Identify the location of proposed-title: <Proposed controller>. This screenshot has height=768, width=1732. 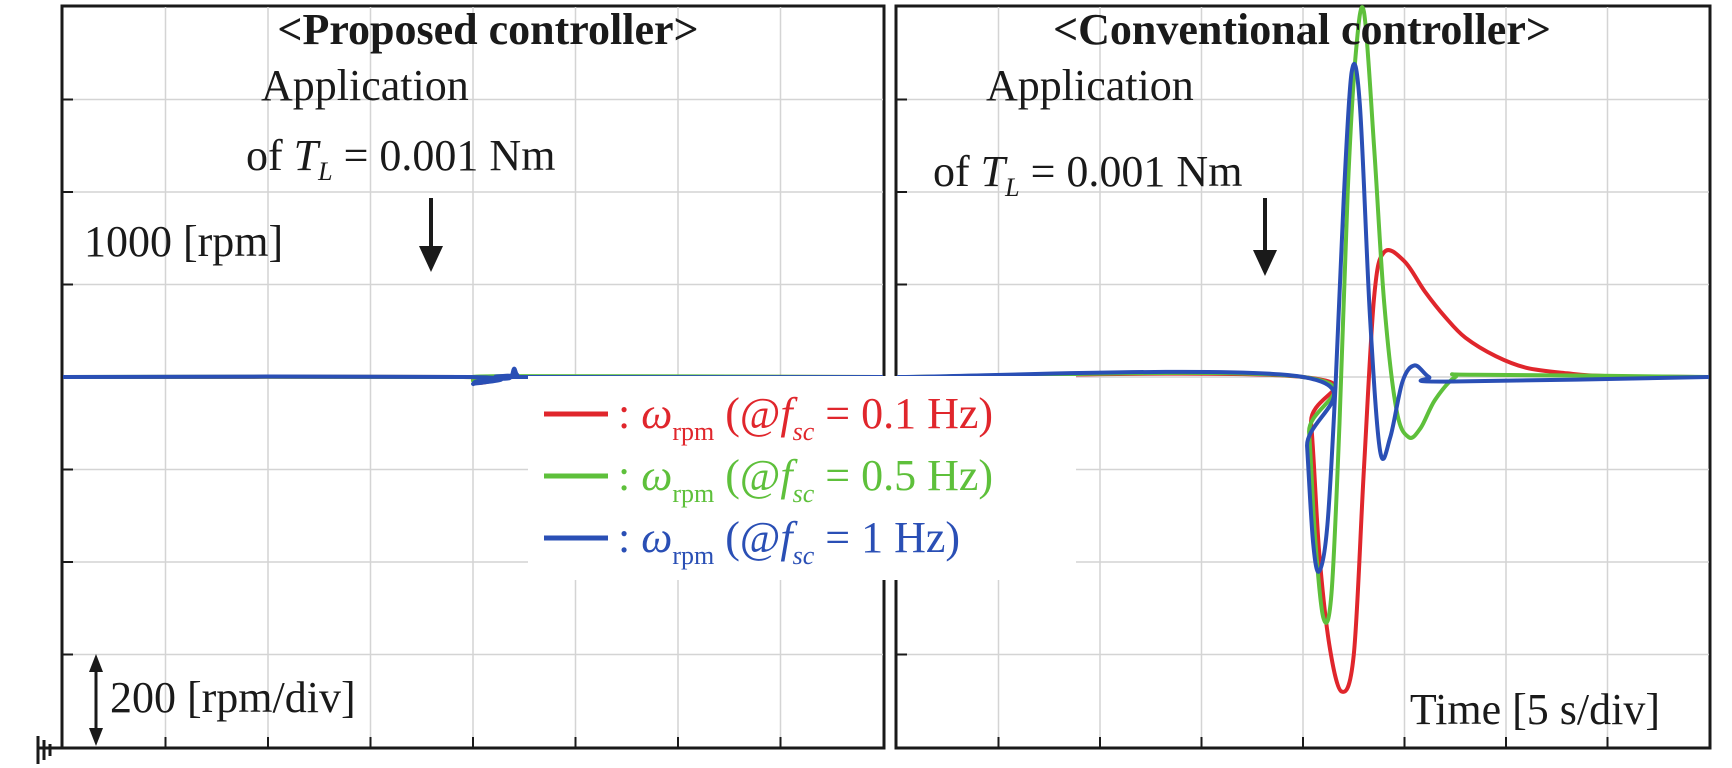
(487, 29).